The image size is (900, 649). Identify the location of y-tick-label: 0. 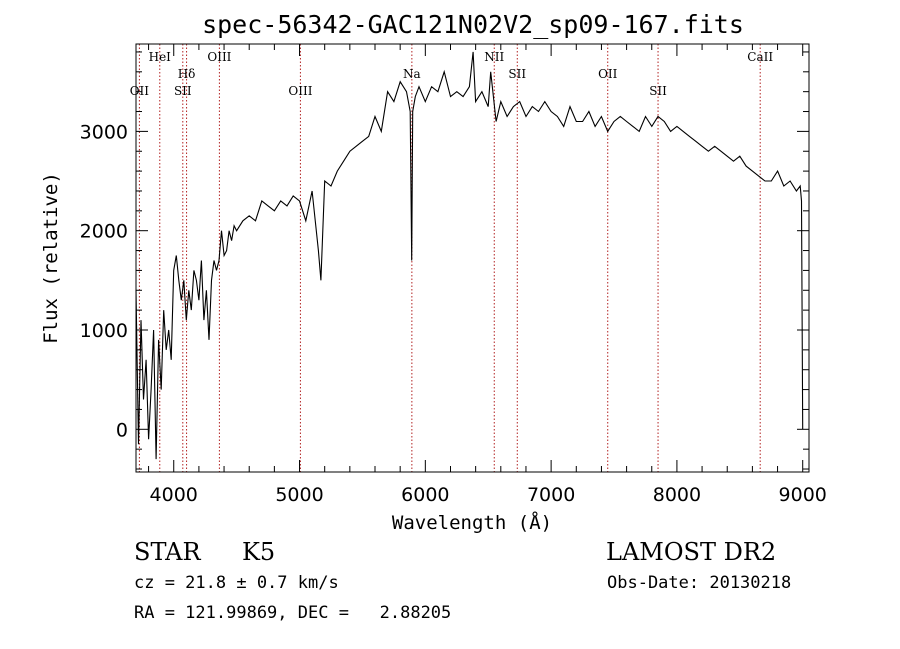
(122, 430).